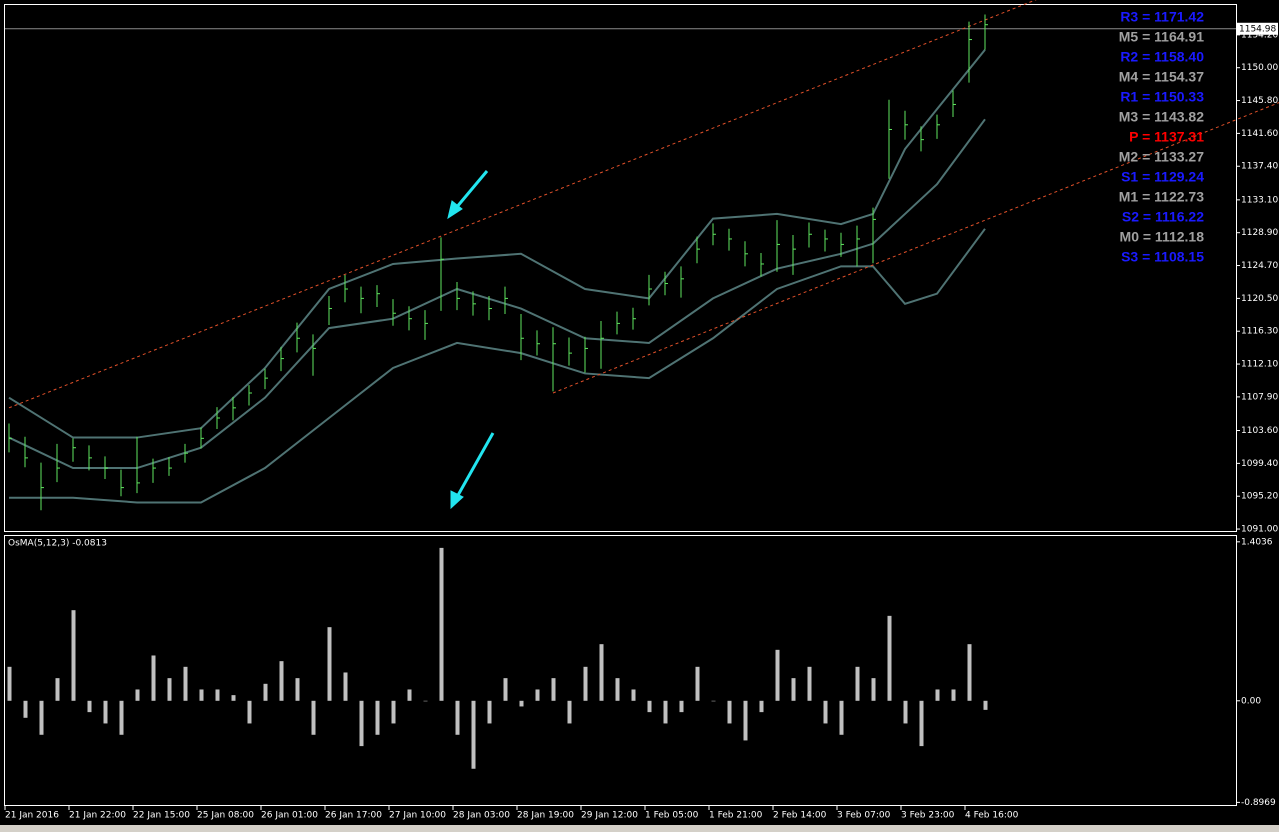 This screenshot has width=1279, height=832. Describe the element at coordinates (289, 816) in the screenshot. I see `x-tick-label: 26 Jan 01:00` at that location.